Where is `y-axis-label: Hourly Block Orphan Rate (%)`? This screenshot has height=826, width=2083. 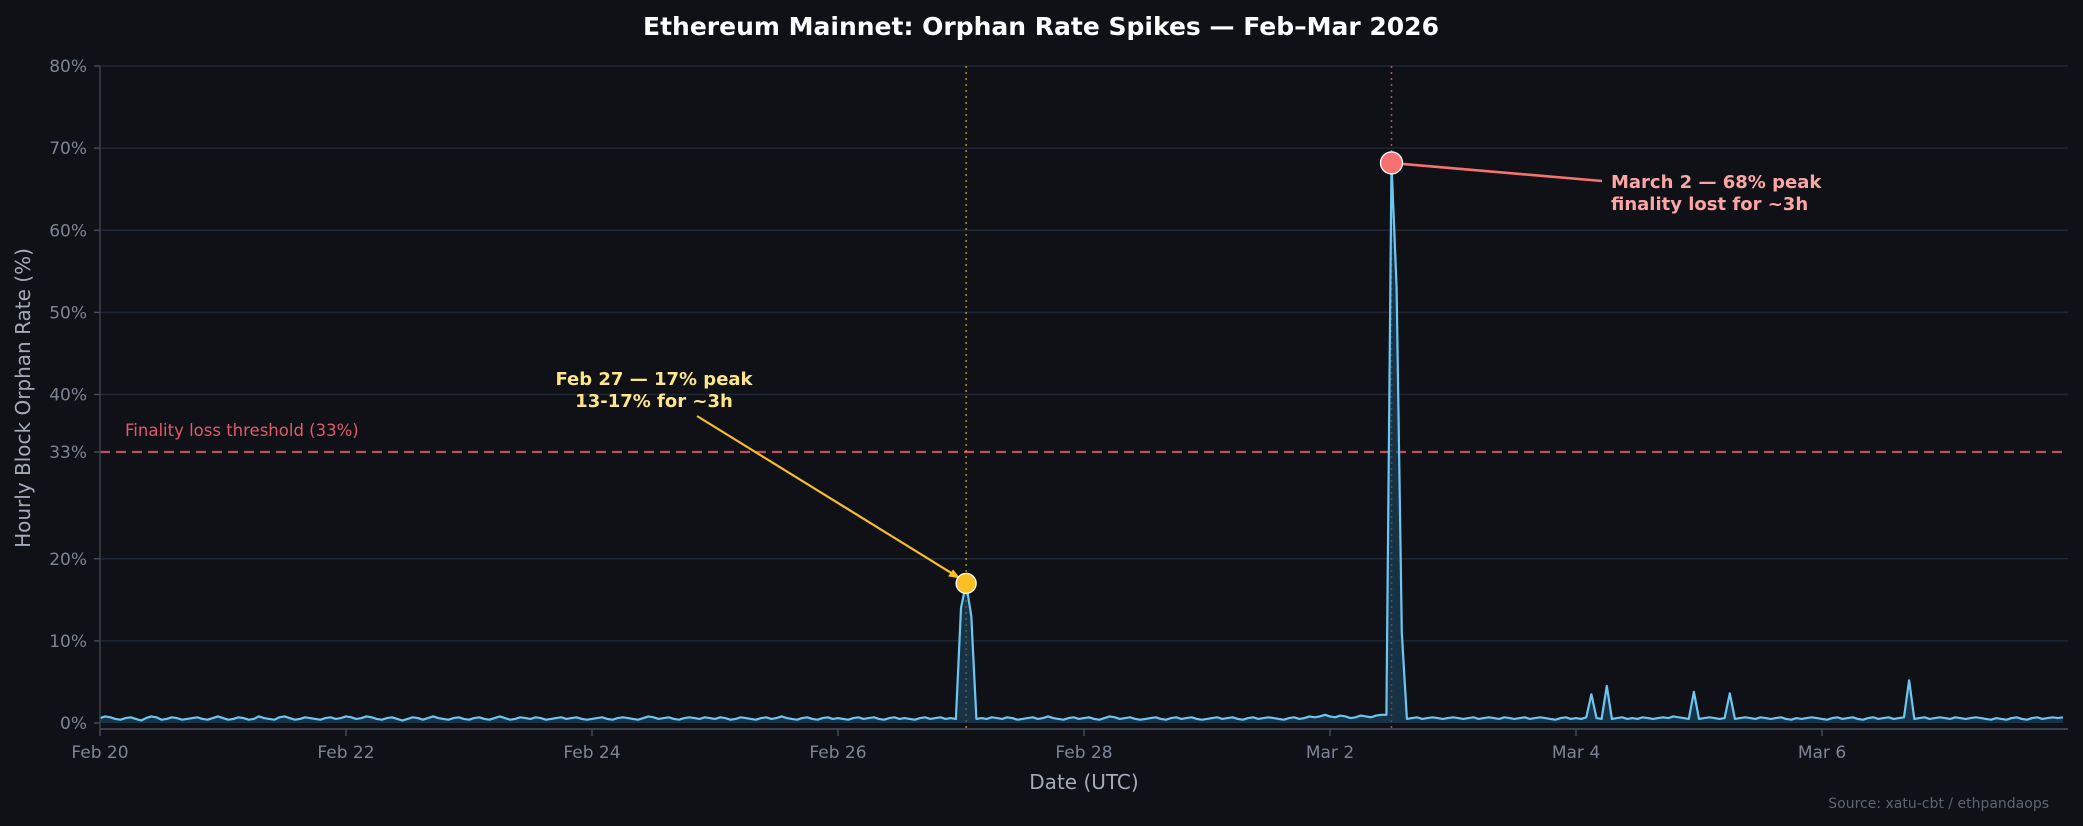
y-axis-label: Hourly Block Orphan Rate (%) is located at coordinates (23, 398).